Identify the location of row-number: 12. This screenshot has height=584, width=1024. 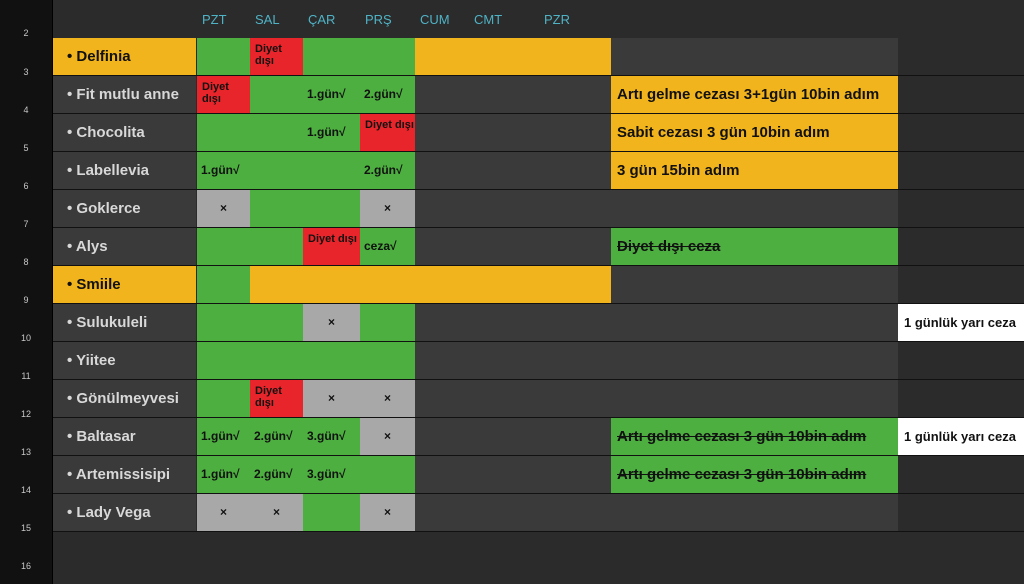
(25, 414).